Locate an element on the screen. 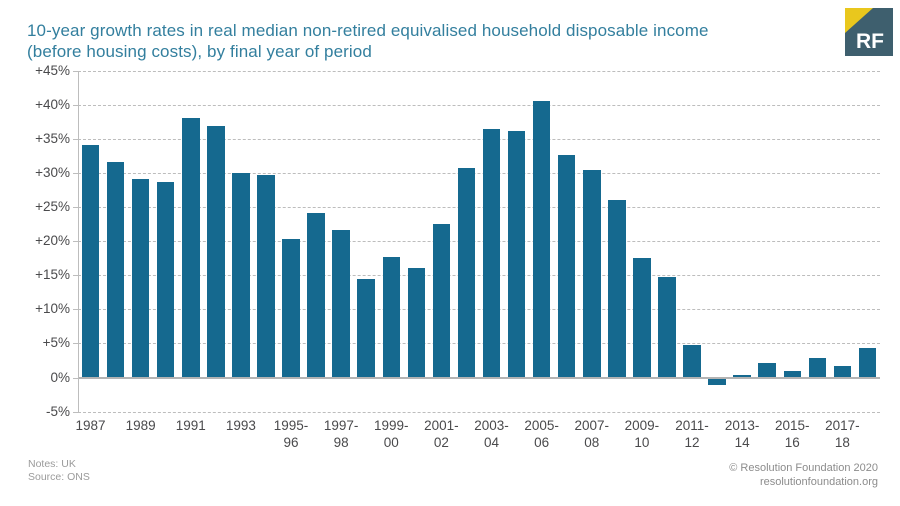 This screenshot has height=506, width=900. footer-notes: Notes: UK Source: ONS is located at coordinates (59, 471).